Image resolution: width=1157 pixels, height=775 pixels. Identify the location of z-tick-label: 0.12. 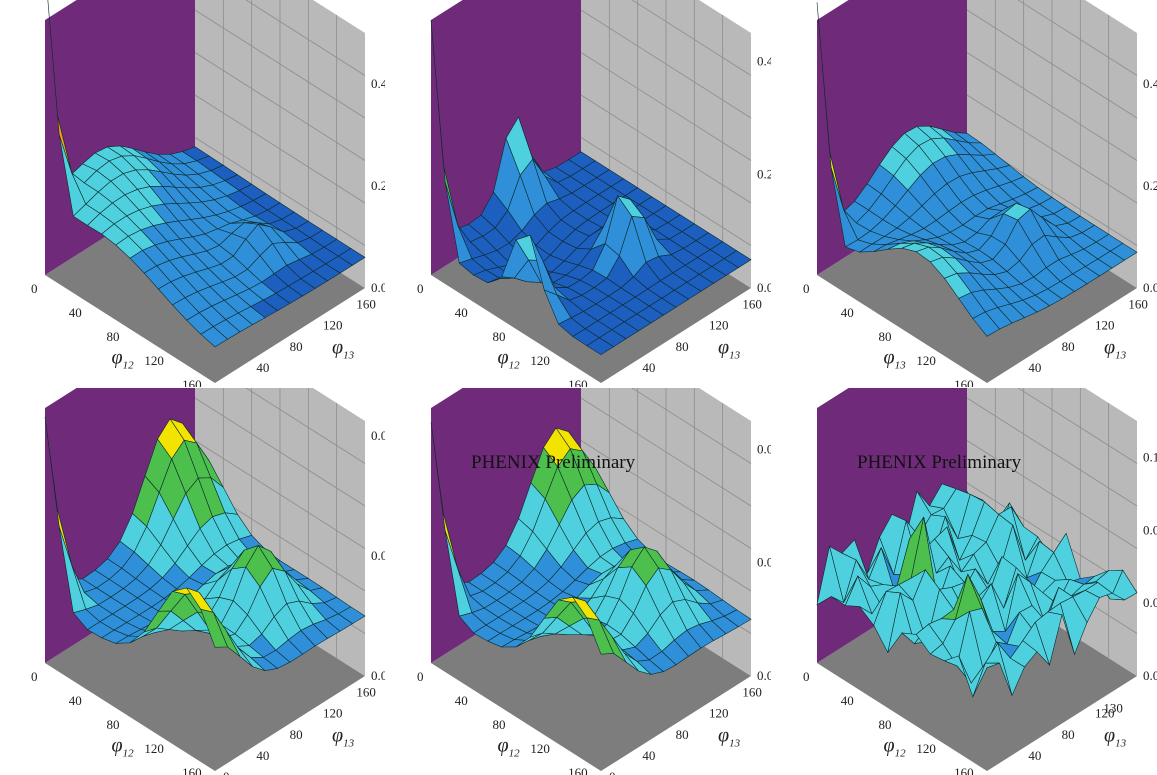
(1150, 456).